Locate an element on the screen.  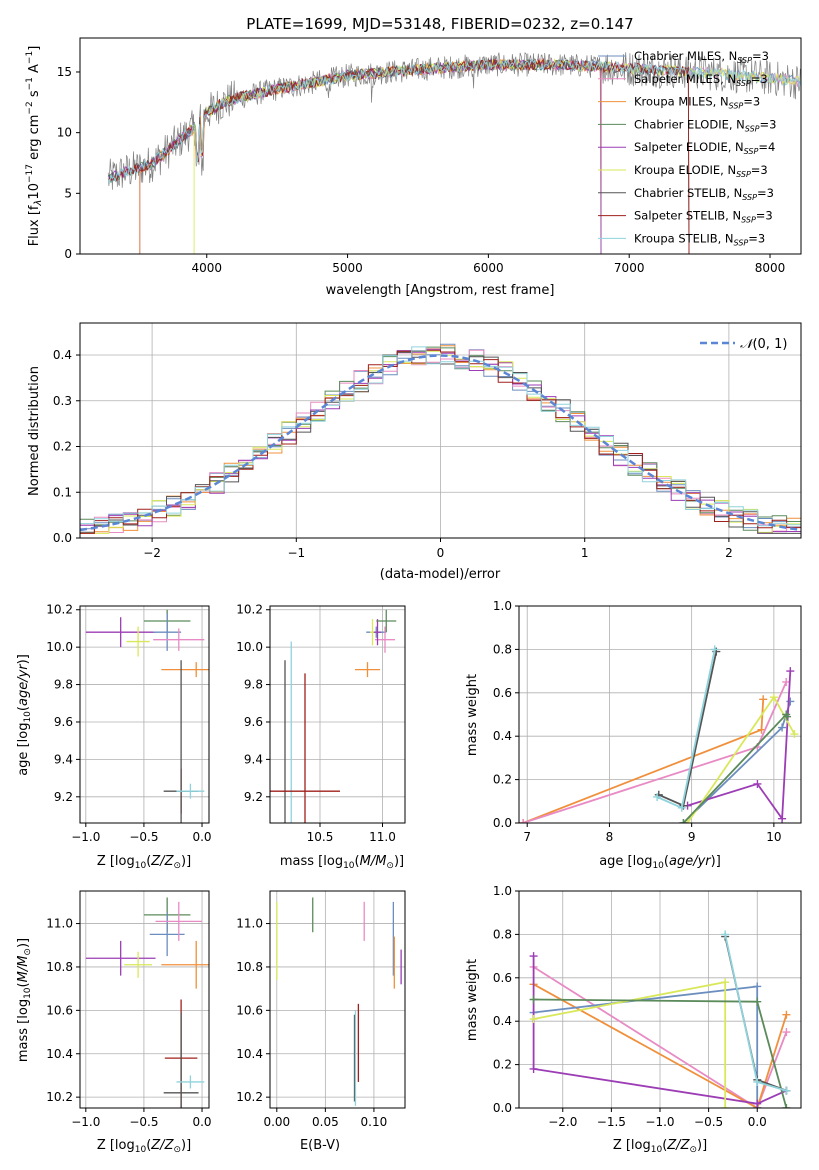
age_vs_z-xtick-label: 0.0 is located at coordinates (201, 837).